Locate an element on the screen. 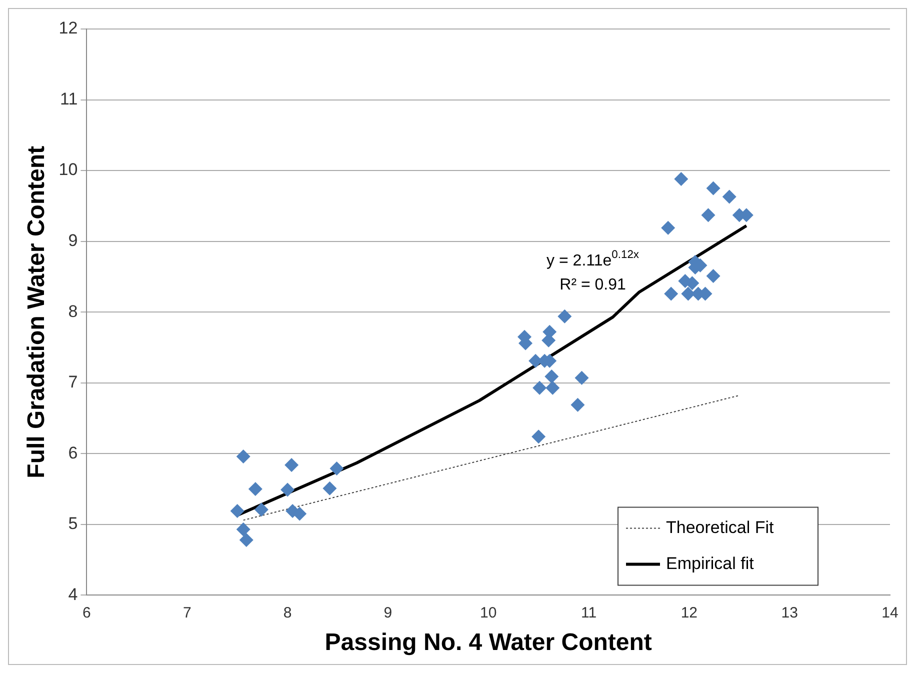 This screenshot has width=915, height=673. y-tick-label: 4 is located at coordinates (73, 594).